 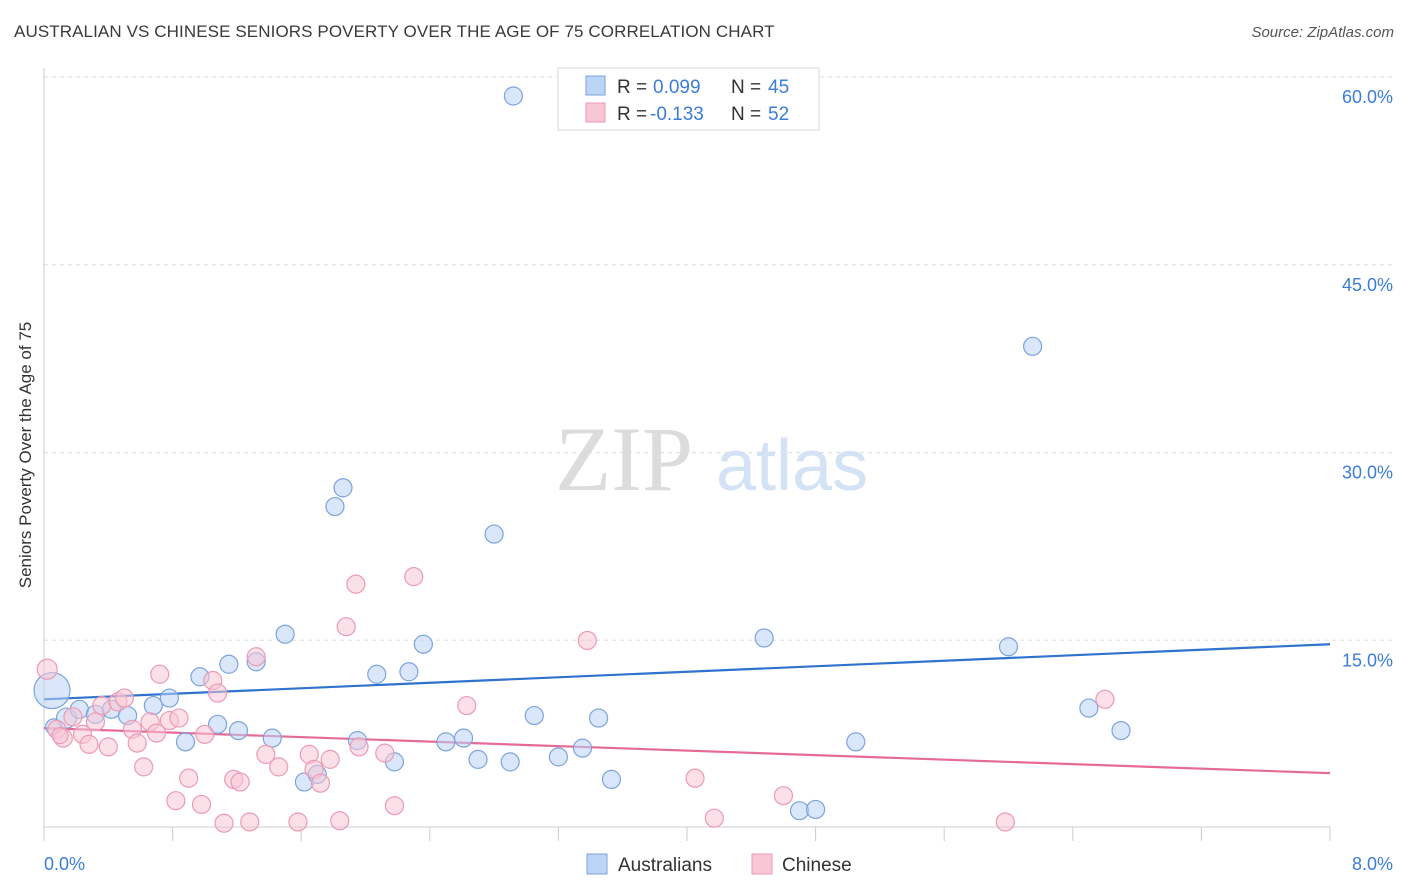 I want to click on legend-bottom: Australians Chinese, so click(x=719, y=864).